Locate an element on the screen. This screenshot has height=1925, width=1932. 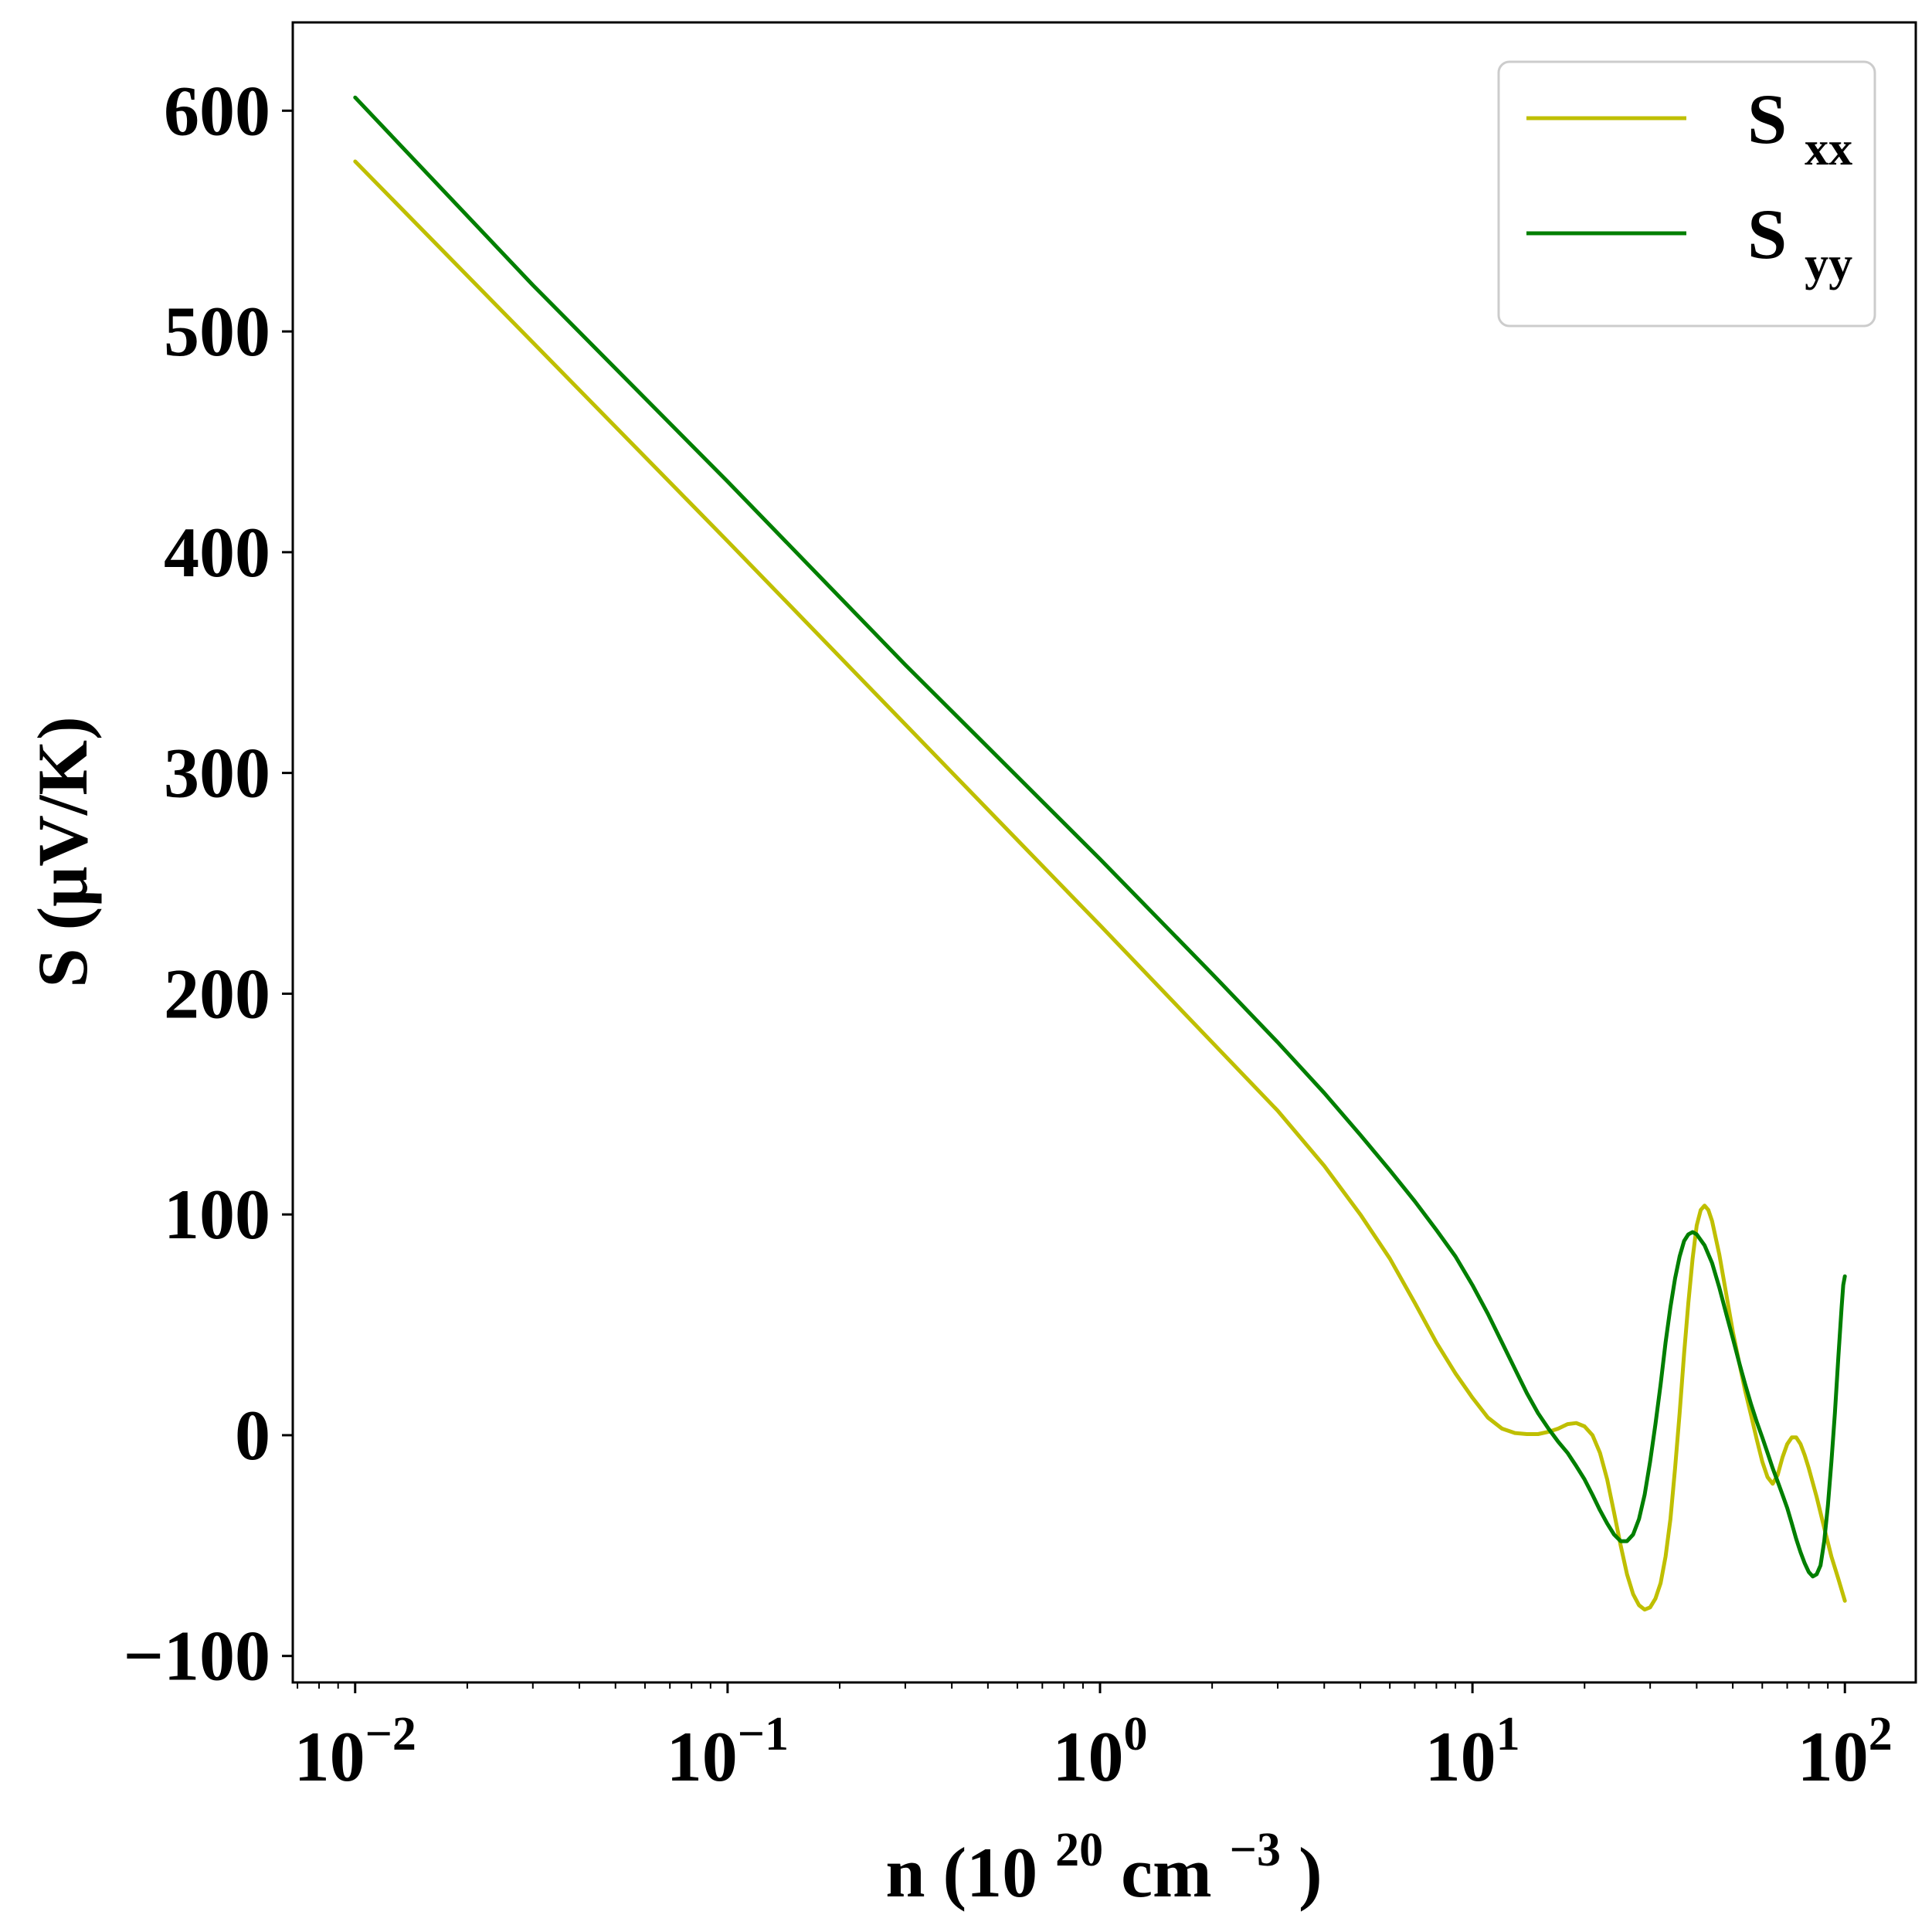
y-tick-label: 600 is located at coordinates (217, 110).